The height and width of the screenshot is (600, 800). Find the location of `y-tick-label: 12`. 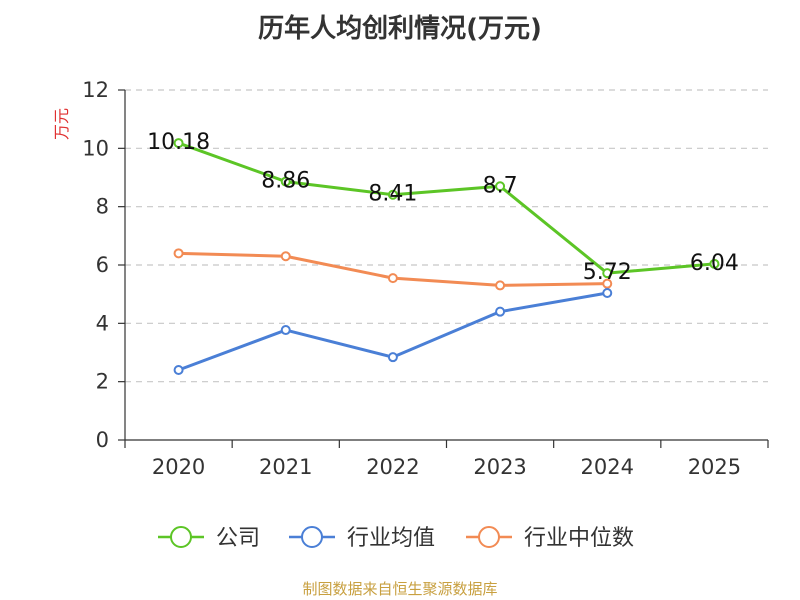

y-tick-label: 12 is located at coordinates (95, 90).